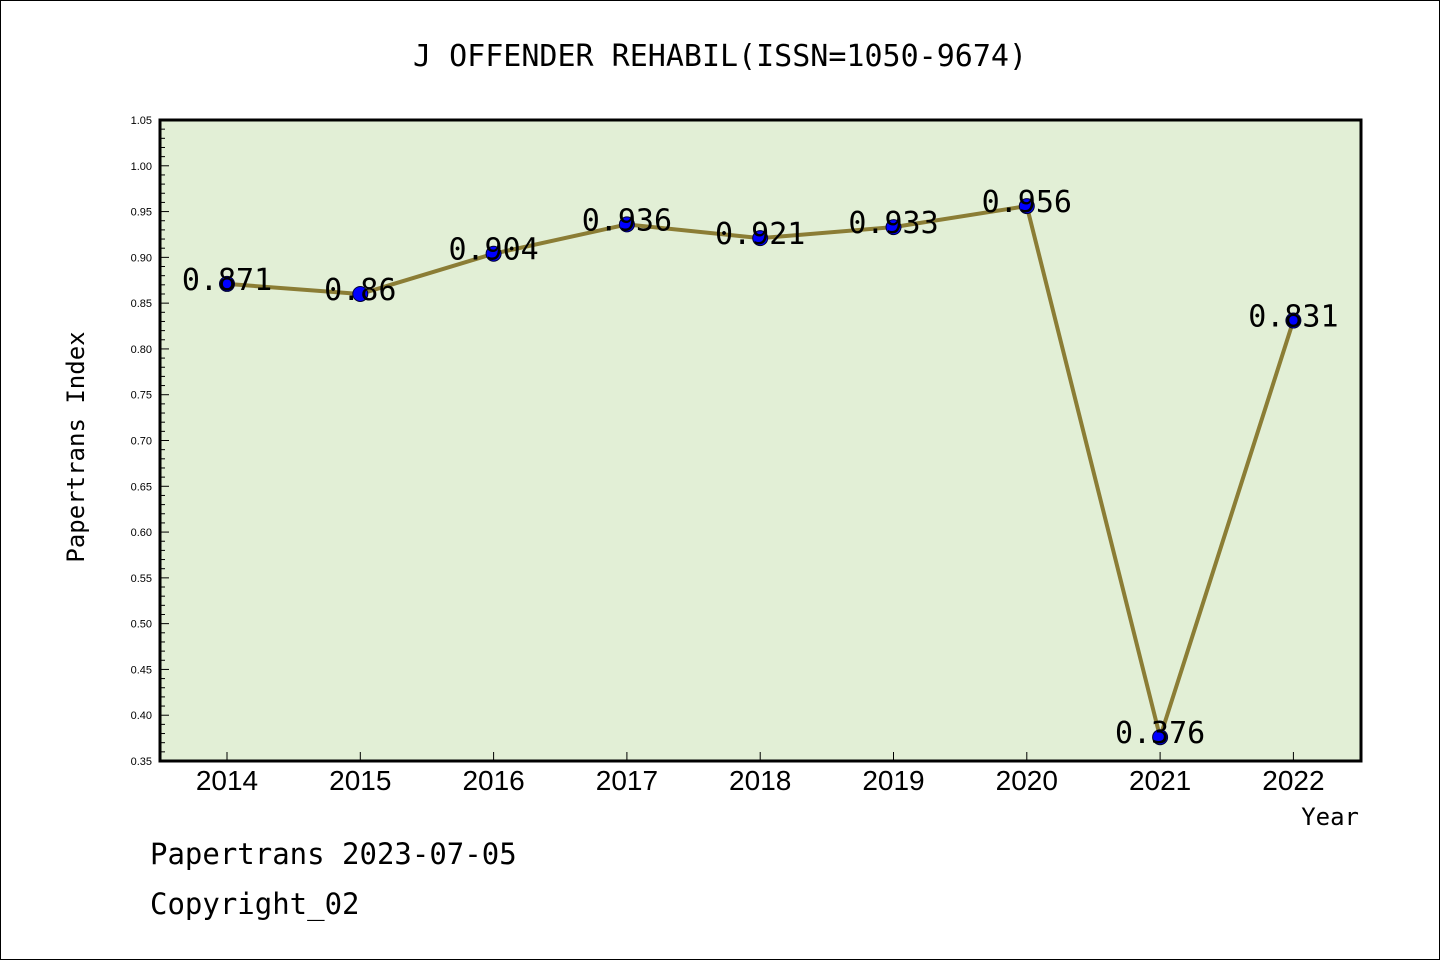 This screenshot has width=1440, height=960. Describe the element at coordinates (141, 625) in the screenshot. I see `y-tick-label: 0.50` at that location.